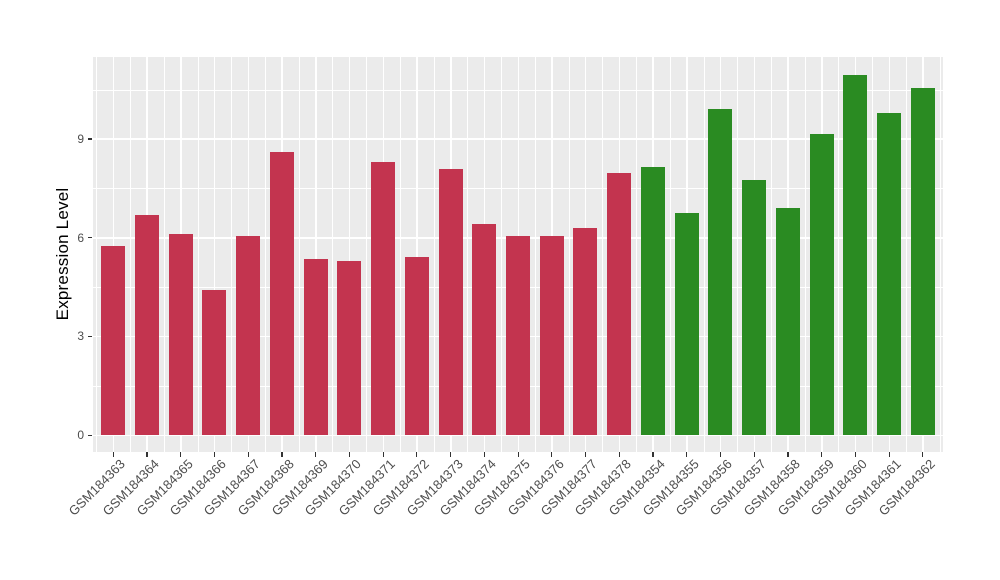  What do you see at coordinates (113, 340) in the screenshot?
I see `bar-GSM184363` at bounding box center [113, 340].